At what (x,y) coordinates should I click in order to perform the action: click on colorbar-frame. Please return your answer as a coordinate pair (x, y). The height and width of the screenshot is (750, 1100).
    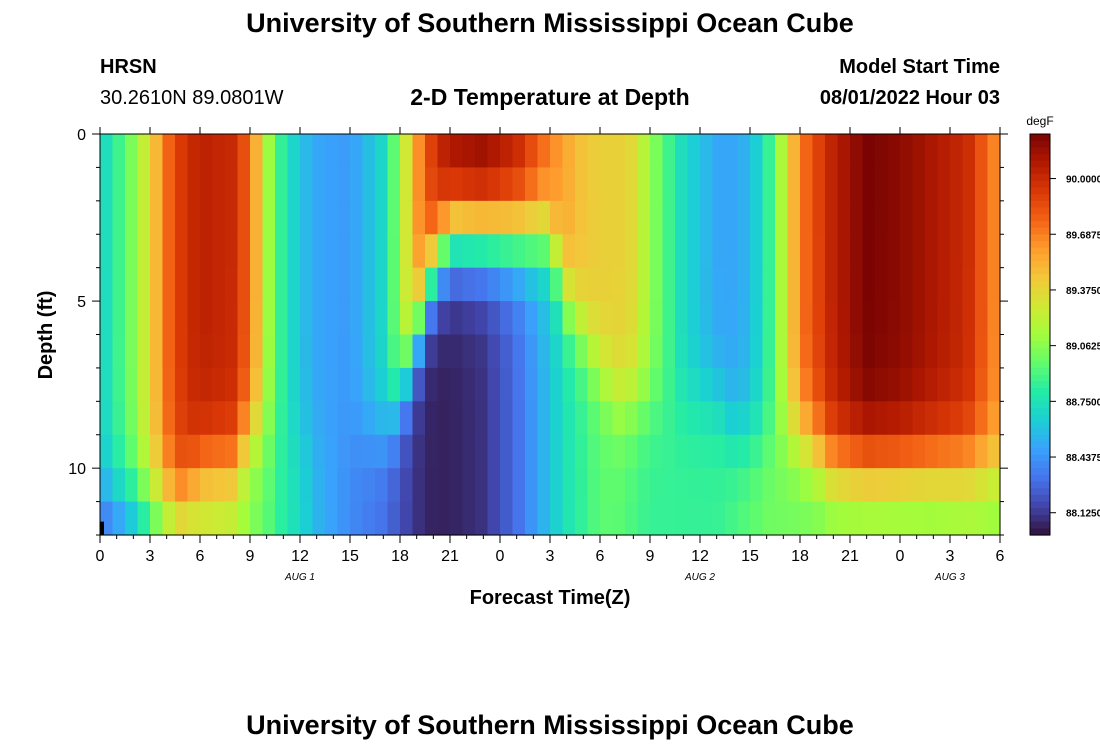
    Looking at the image, I should click on (1040, 334).